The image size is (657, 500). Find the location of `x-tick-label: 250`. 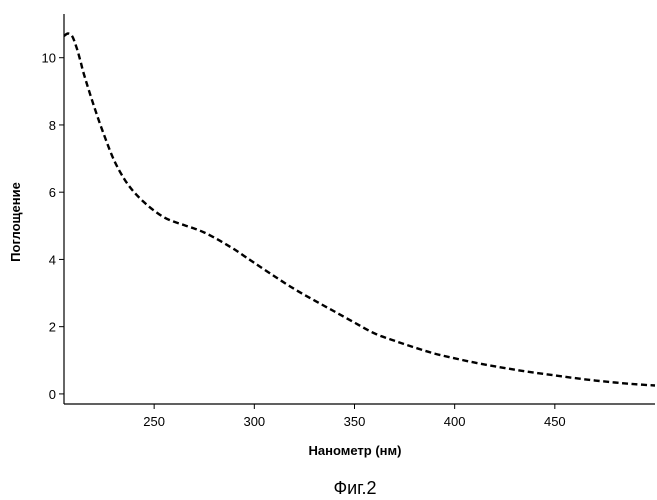

x-tick-label: 250 is located at coordinates (154, 421).